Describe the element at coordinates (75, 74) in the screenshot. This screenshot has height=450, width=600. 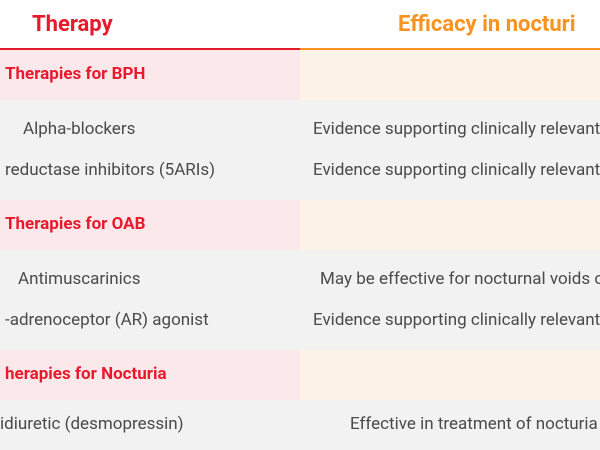
I see `section-title: Therapies for BPH` at that location.